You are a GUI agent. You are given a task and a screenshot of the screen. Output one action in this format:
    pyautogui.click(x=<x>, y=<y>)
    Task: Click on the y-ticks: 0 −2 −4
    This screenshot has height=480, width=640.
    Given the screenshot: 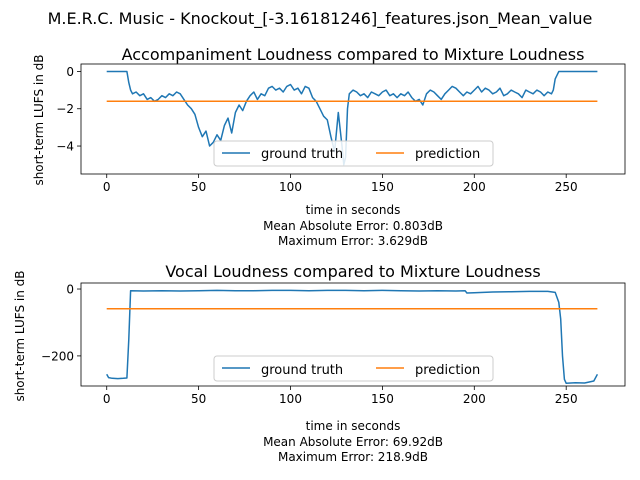 What is the action you would take?
    pyautogui.click(x=68, y=109)
    